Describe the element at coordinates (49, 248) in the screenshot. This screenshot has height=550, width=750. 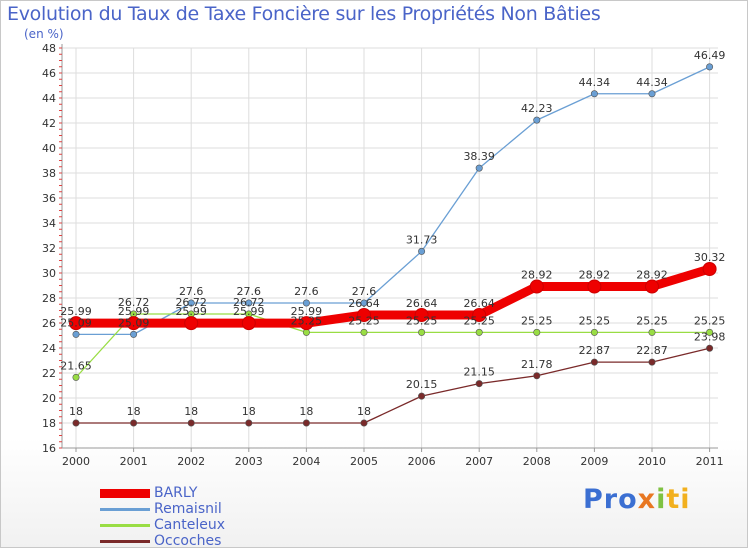
I see `y-tick-label: 32` at that location.